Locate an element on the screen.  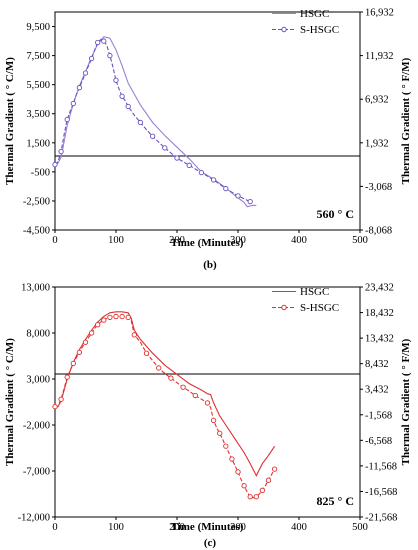
y2-tick-label: -8,068 is located at coordinates (378, 231).